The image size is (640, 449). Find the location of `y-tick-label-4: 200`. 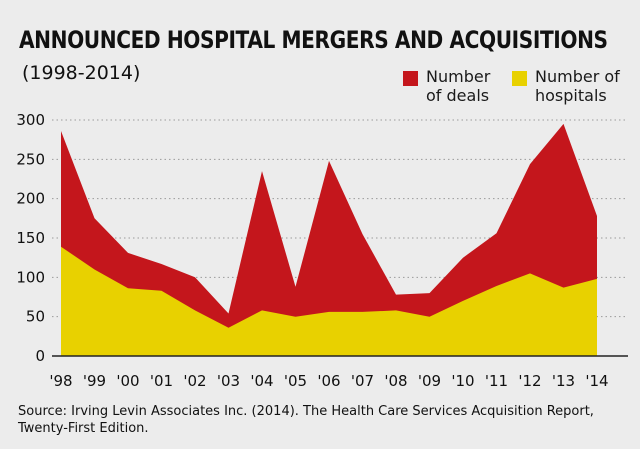

y-tick-label-4: 200 is located at coordinates (30, 199).